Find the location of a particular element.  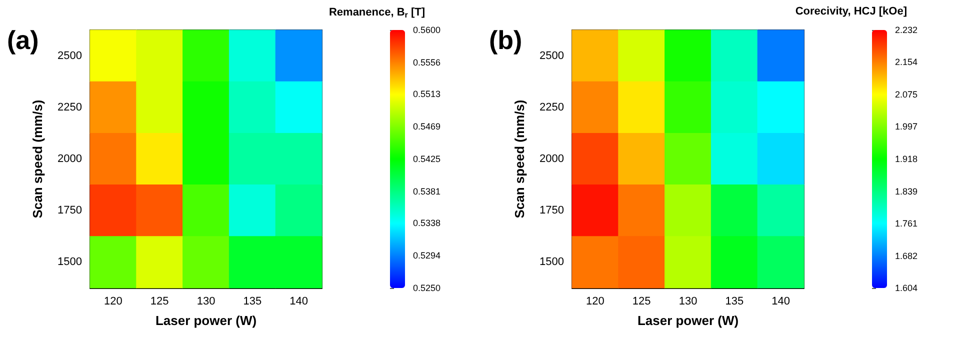

color-bar-label: 2.075 is located at coordinates (906, 95).